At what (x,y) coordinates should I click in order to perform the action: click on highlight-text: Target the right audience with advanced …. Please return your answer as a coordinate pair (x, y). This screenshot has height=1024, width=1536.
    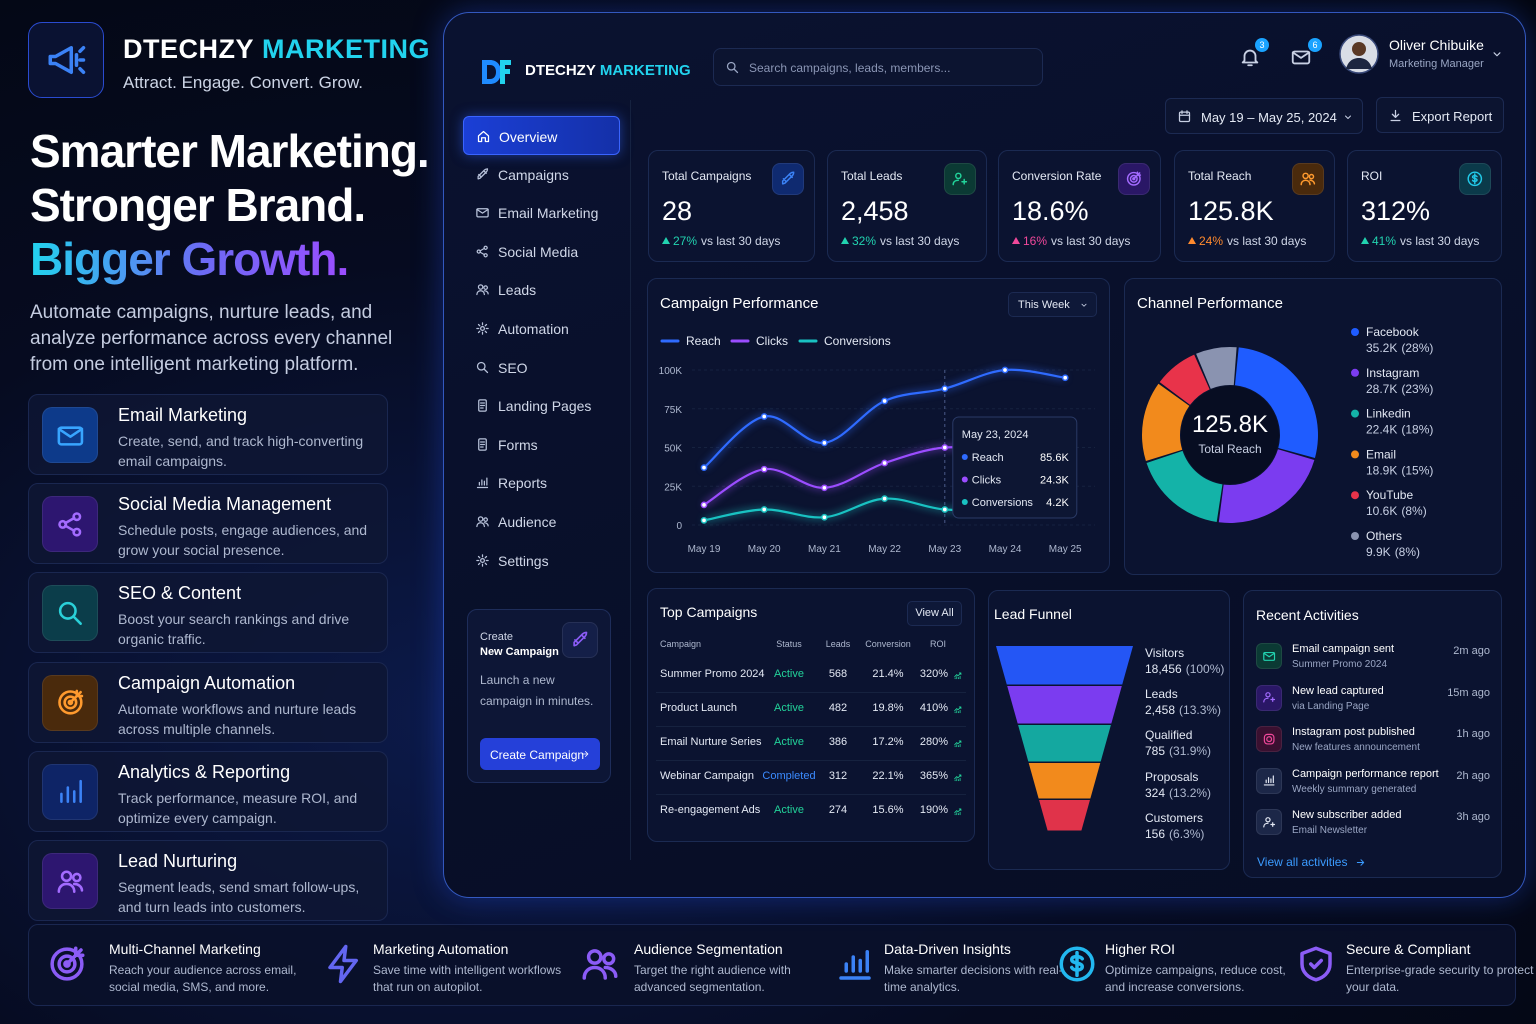
    Looking at the image, I should click on (712, 978).